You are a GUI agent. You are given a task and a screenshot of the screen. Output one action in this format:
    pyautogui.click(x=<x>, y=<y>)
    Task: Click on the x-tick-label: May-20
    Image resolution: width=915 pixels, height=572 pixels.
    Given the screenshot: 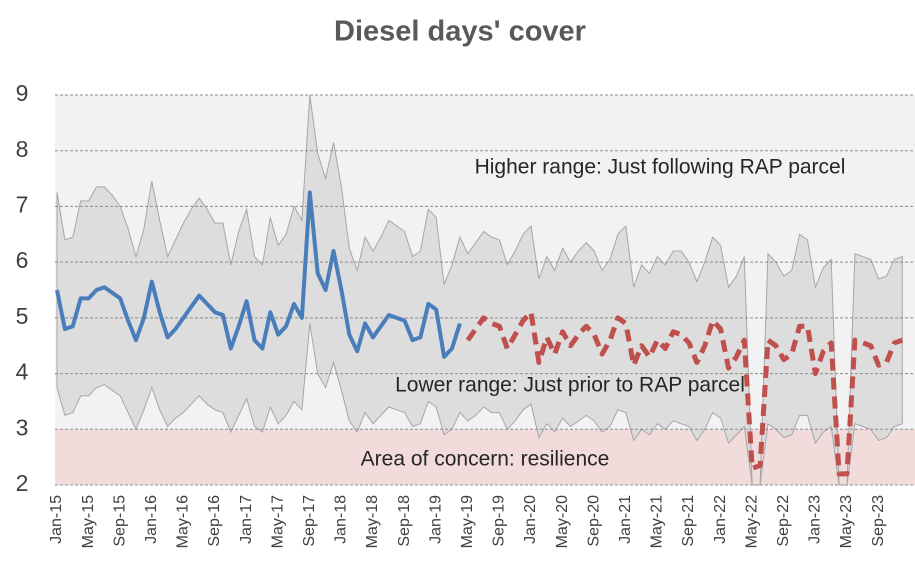 What is the action you would take?
    pyautogui.click(x=562, y=521)
    